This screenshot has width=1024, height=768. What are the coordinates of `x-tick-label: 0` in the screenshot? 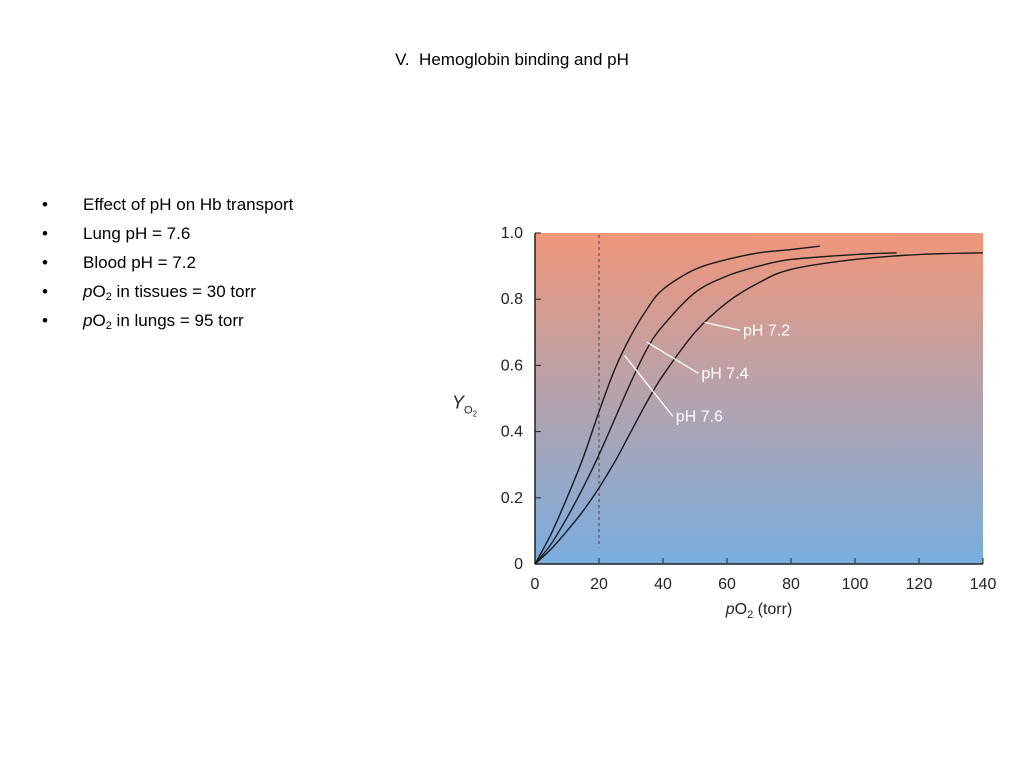 It's located at (535, 584).